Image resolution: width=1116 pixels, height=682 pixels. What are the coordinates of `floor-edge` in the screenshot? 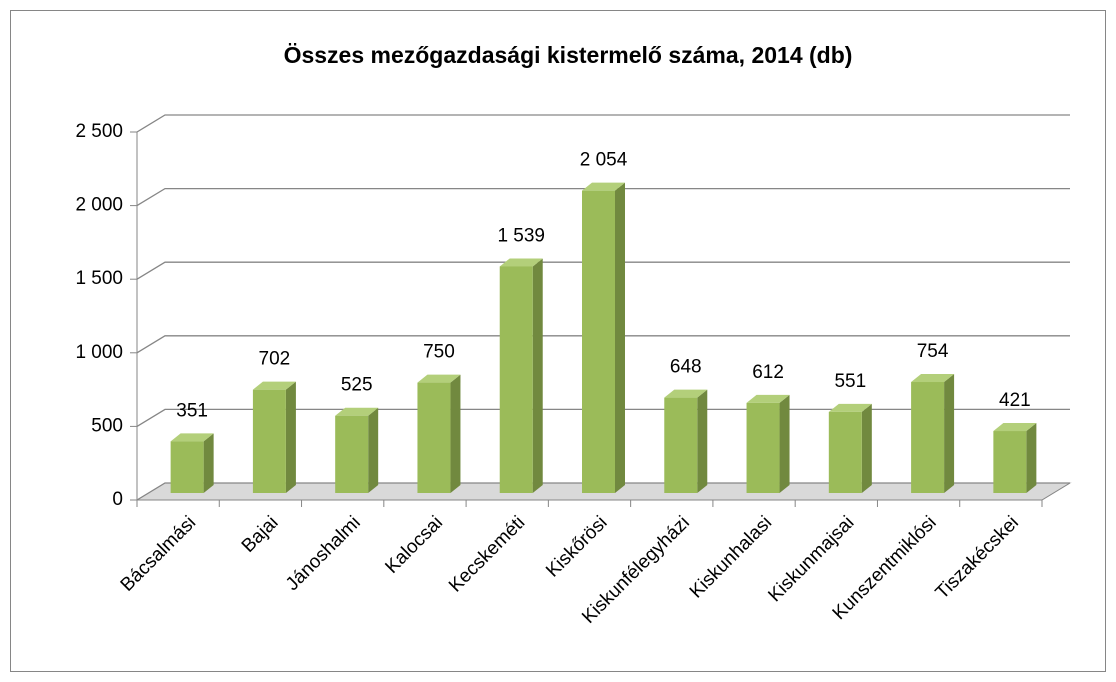 It's located at (1056, 491).